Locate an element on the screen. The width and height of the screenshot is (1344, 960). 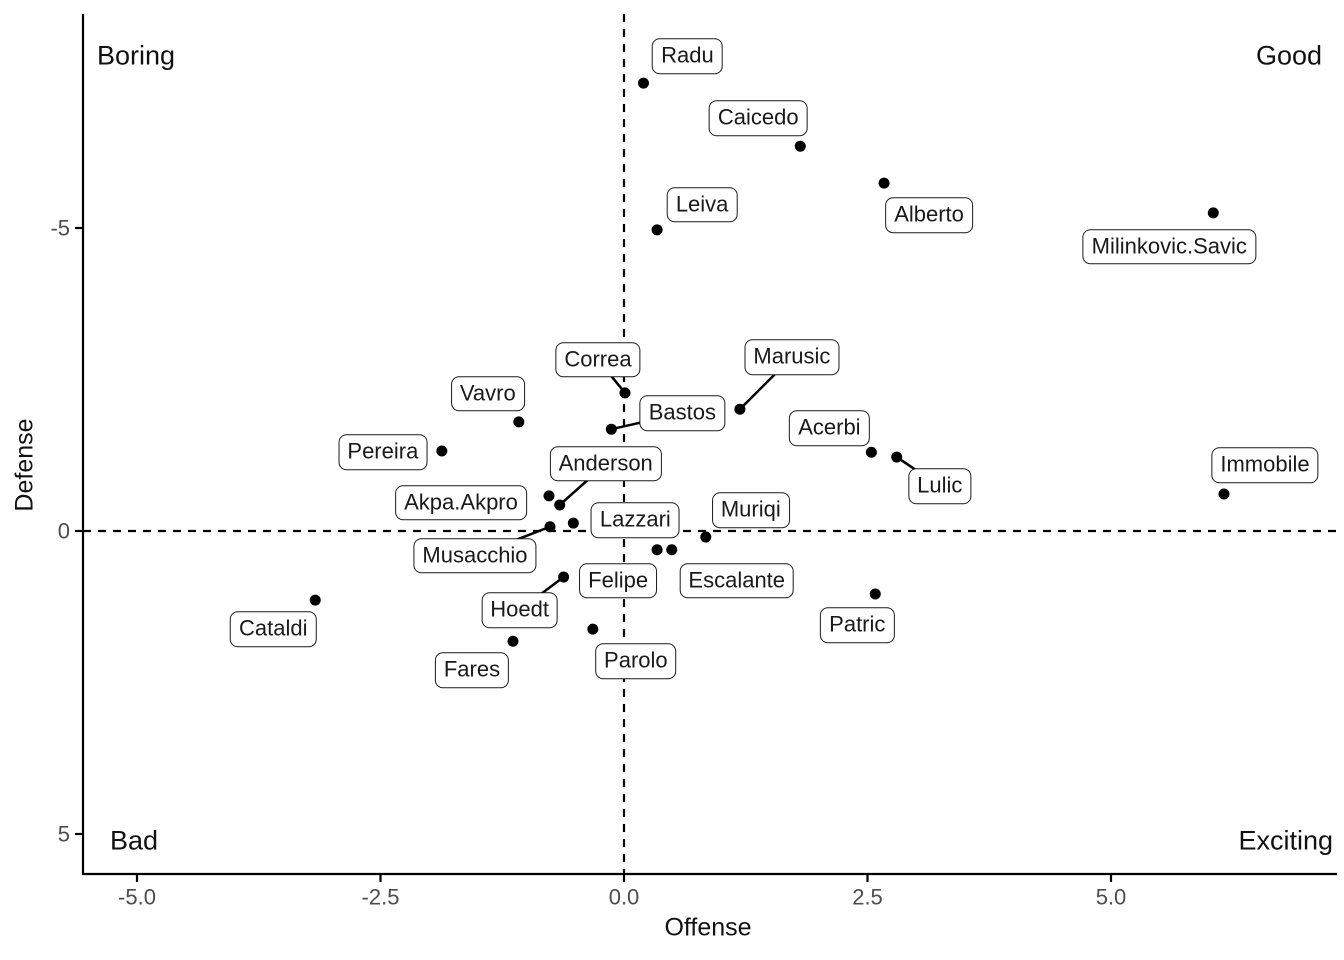
point-label-bastos: Bastos is located at coordinates (682, 413).